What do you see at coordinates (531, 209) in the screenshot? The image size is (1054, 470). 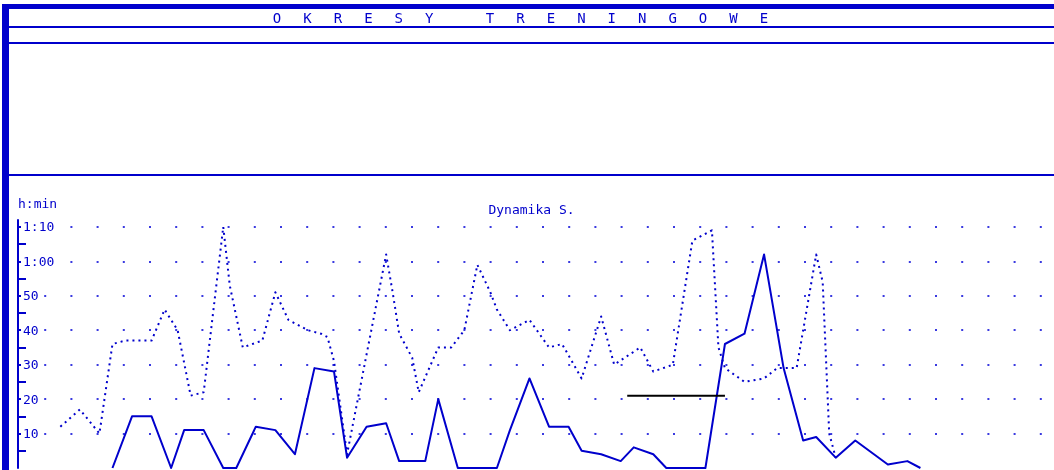 I see `chart-subtitle: Dynamika S.` at bounding box center [531, 209].